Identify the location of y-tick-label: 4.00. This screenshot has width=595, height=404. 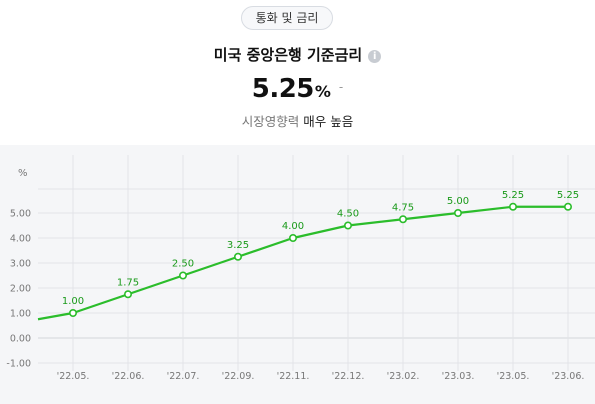
(20, 239).